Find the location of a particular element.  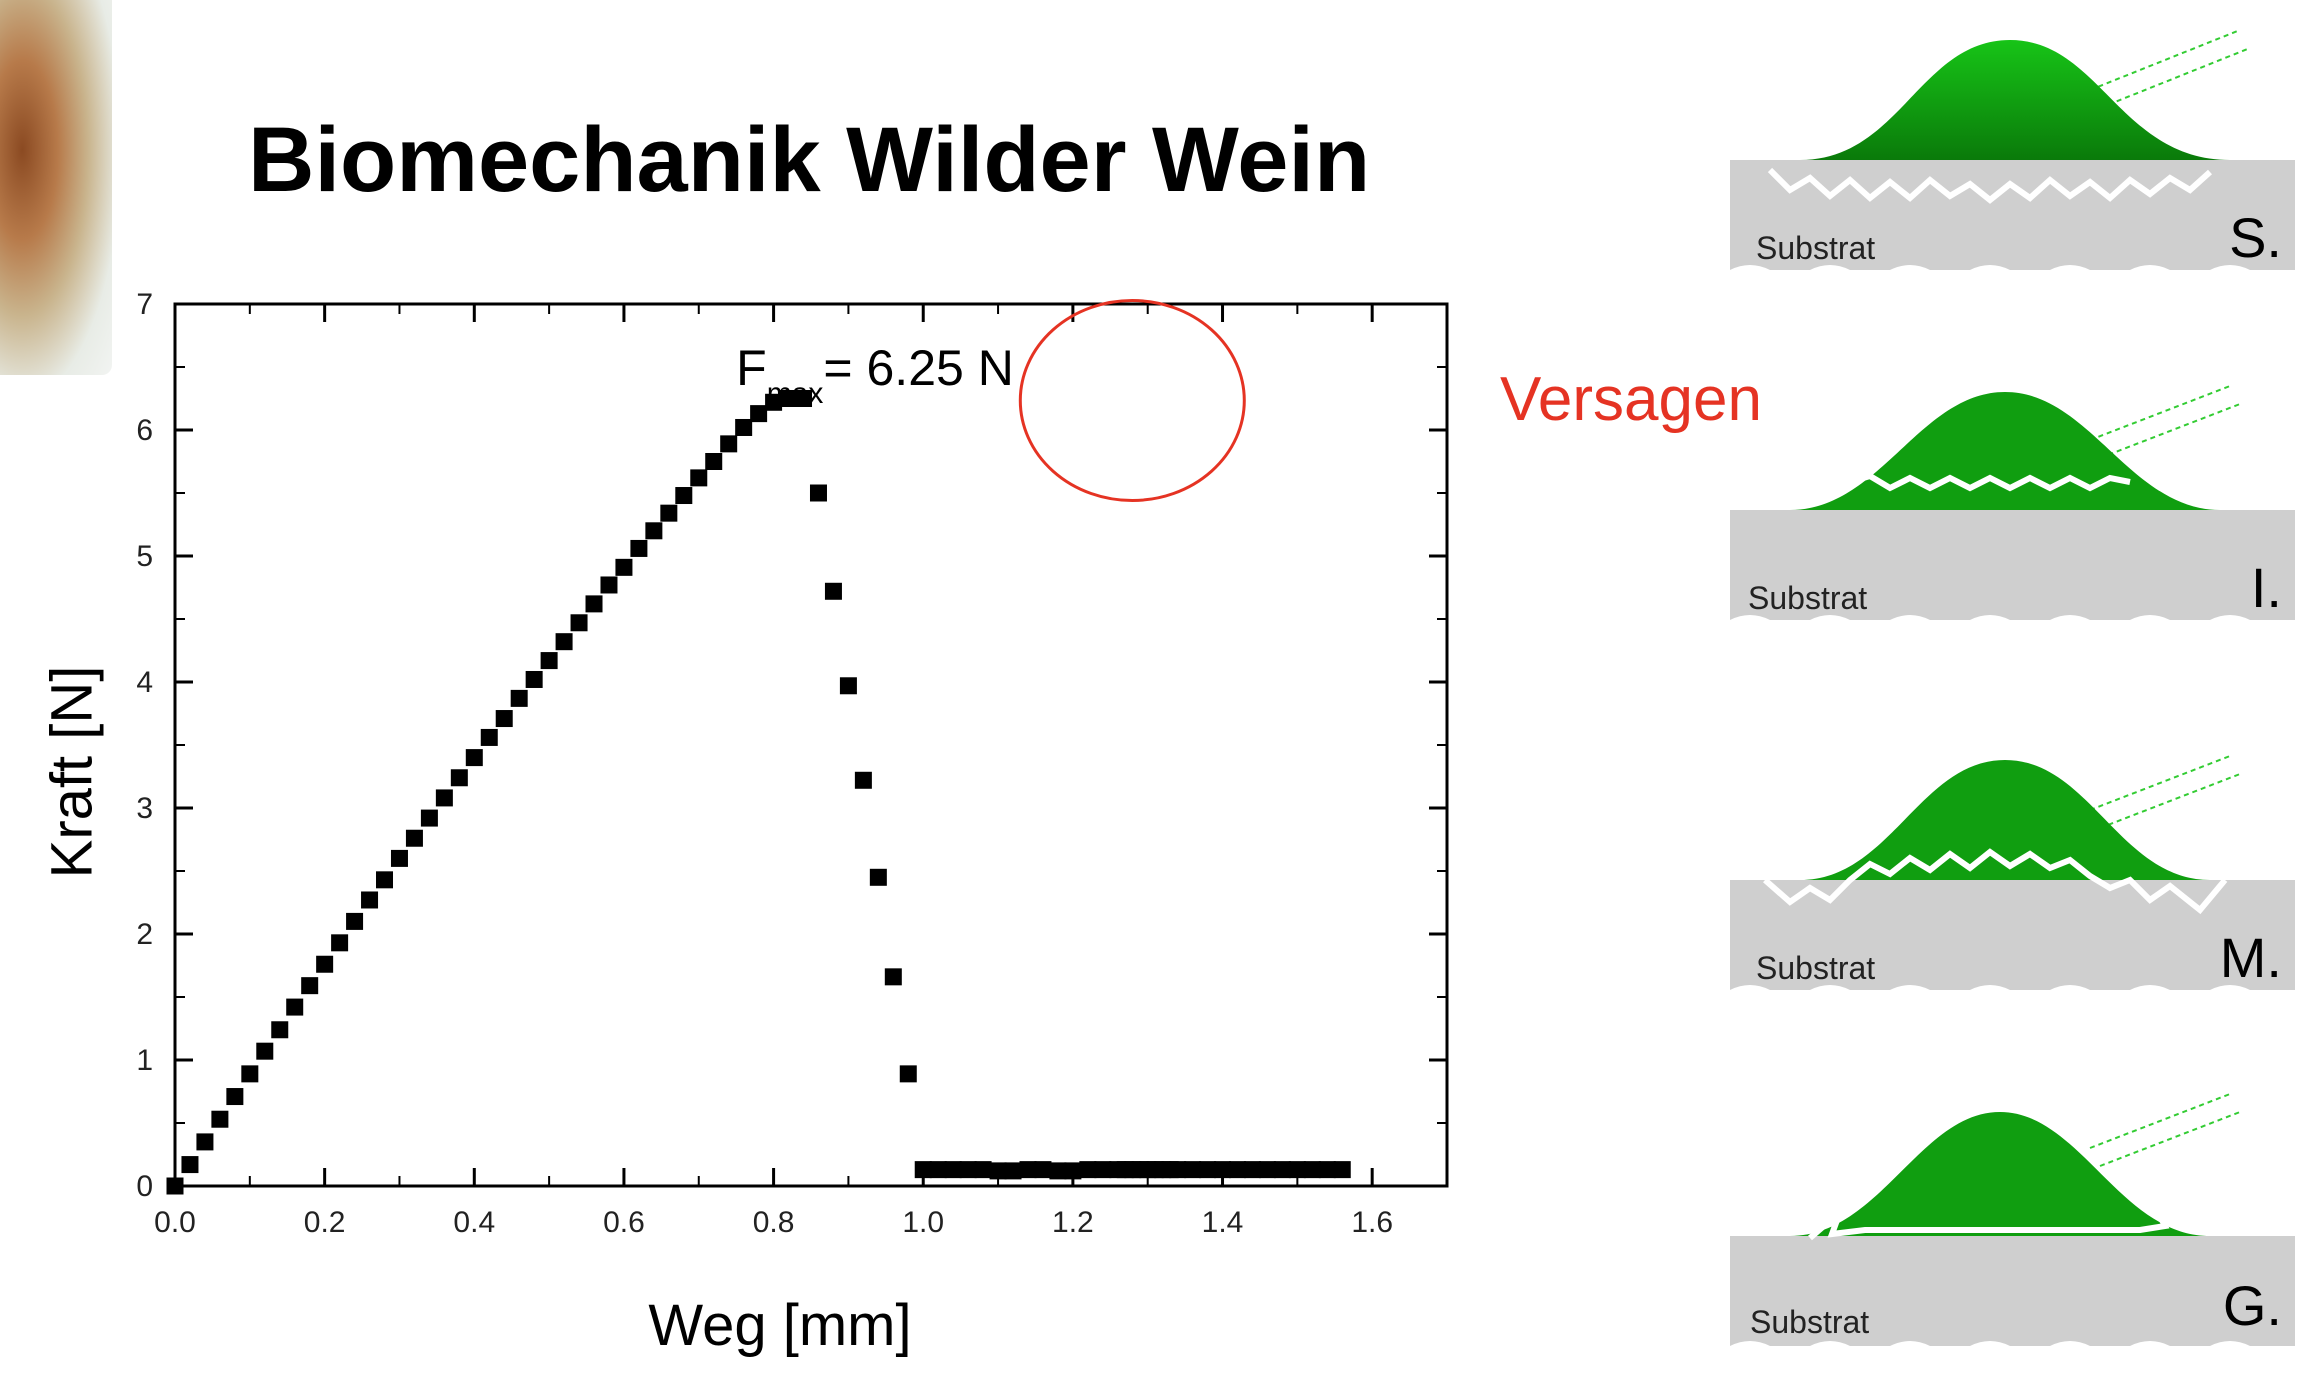

x-tick-label: 1.0 is located at coordinates (923, 1222).